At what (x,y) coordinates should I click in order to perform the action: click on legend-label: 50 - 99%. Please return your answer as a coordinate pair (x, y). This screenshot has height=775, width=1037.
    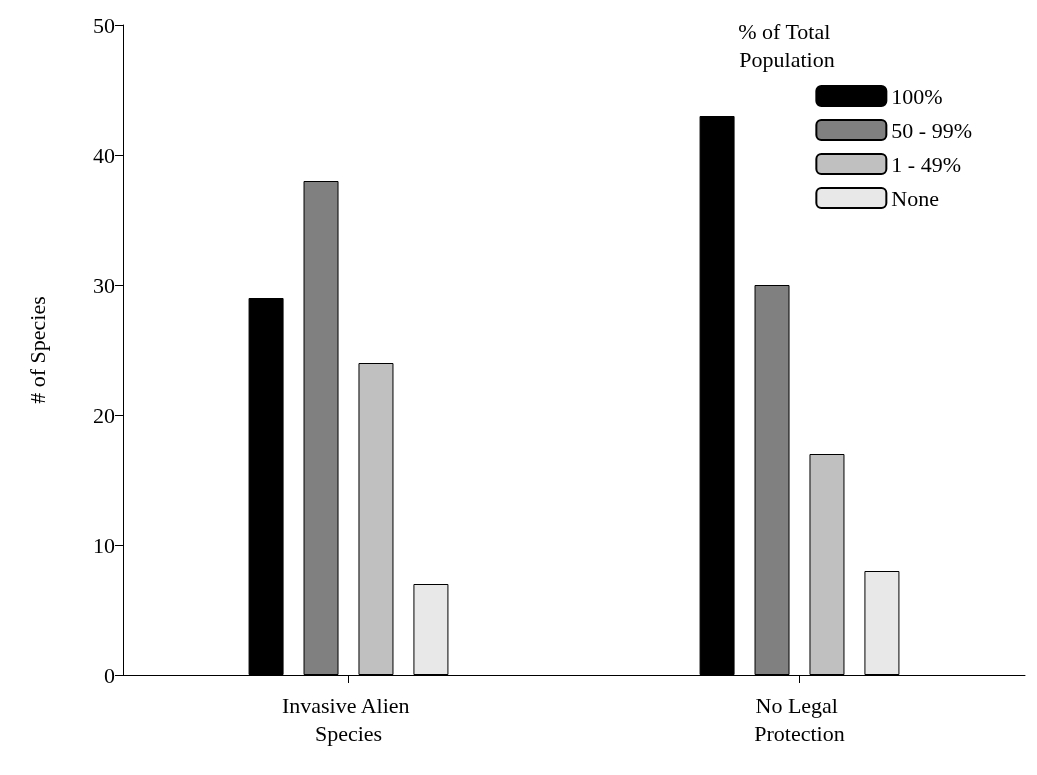
    Looking at the image, I should click on (931, 130).